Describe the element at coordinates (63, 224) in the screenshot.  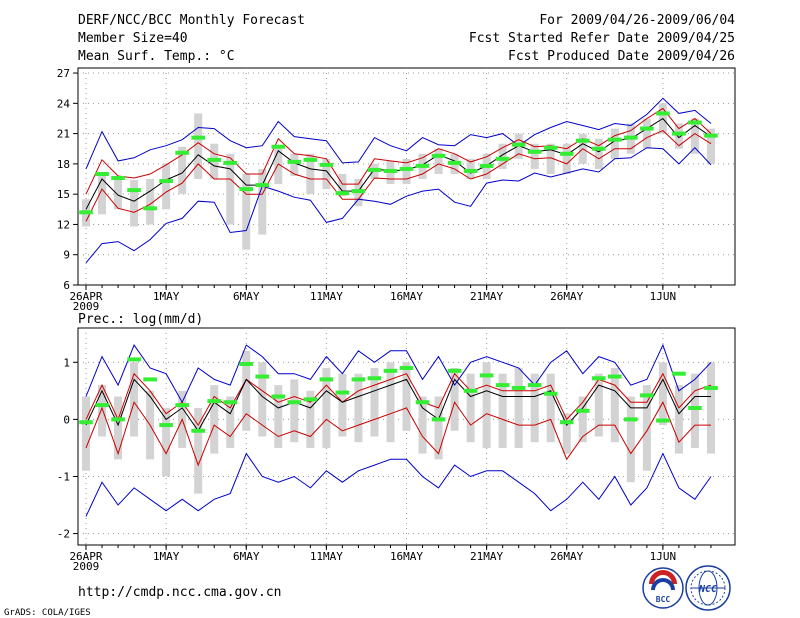
I see `y-tick-label: 12` at that location.